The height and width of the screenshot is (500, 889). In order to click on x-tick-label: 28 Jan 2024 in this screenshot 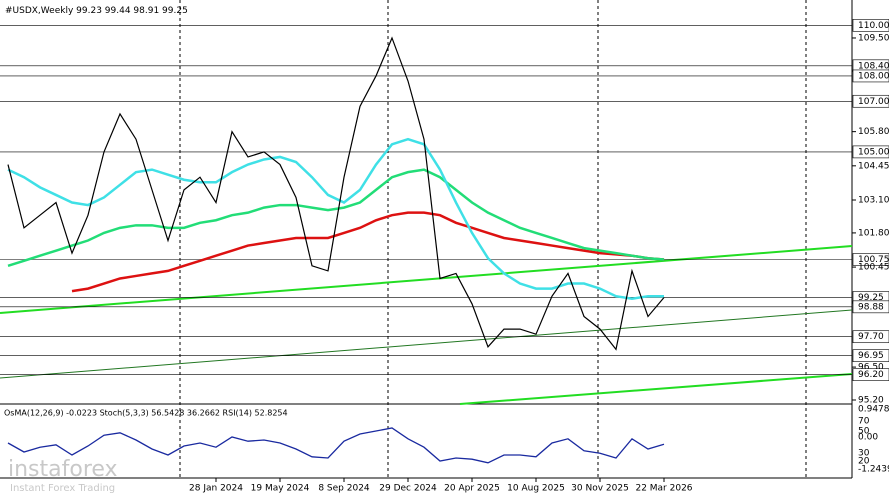, I will do `click(216, 489)`.